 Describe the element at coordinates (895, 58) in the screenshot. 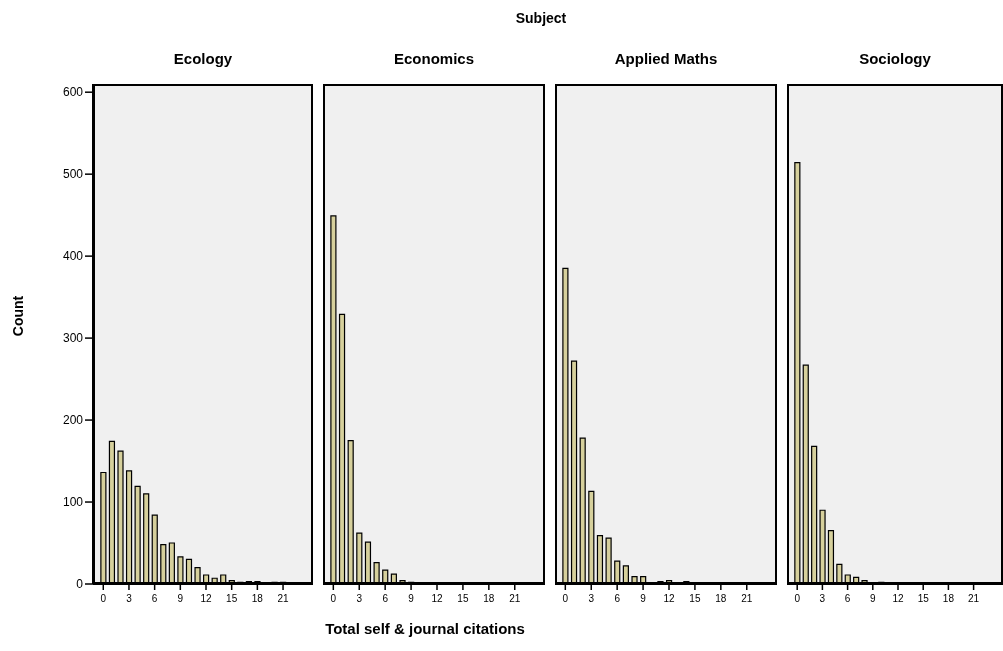

I see `chart-title: Sociology` at that location.